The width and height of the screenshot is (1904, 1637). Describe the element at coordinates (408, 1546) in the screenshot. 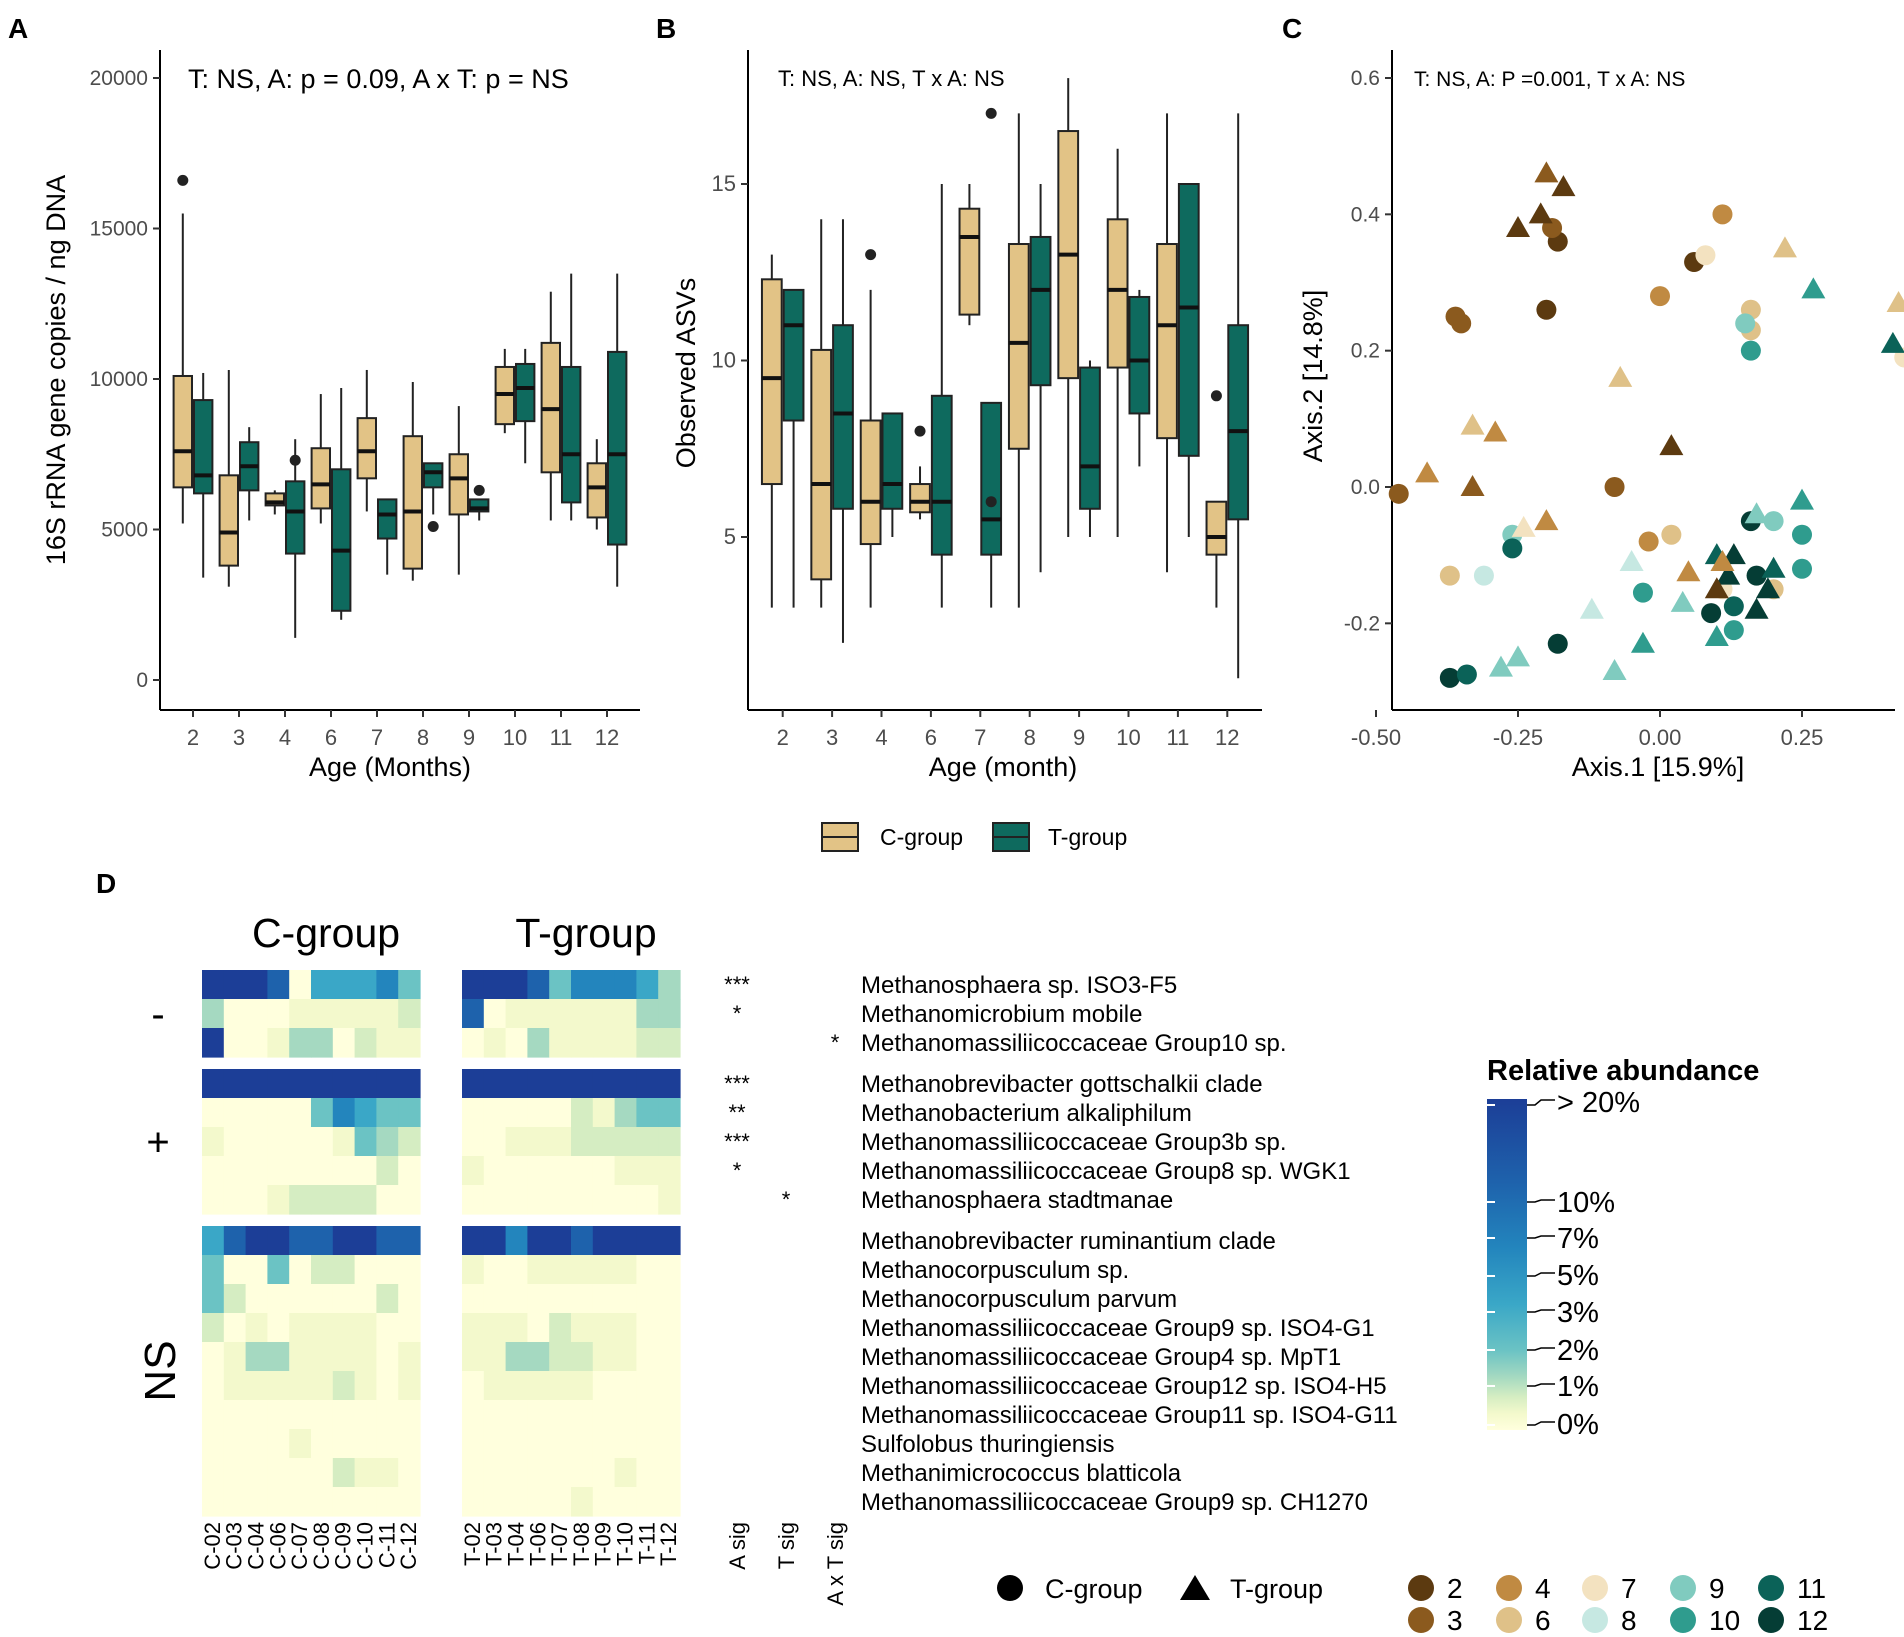

I see `heatmap-column-label: C-12` at that location.